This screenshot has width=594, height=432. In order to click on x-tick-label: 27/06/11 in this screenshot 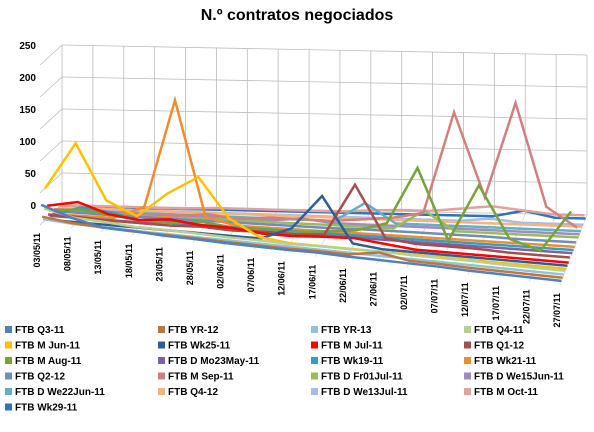, I will do `click(373, 289)`.